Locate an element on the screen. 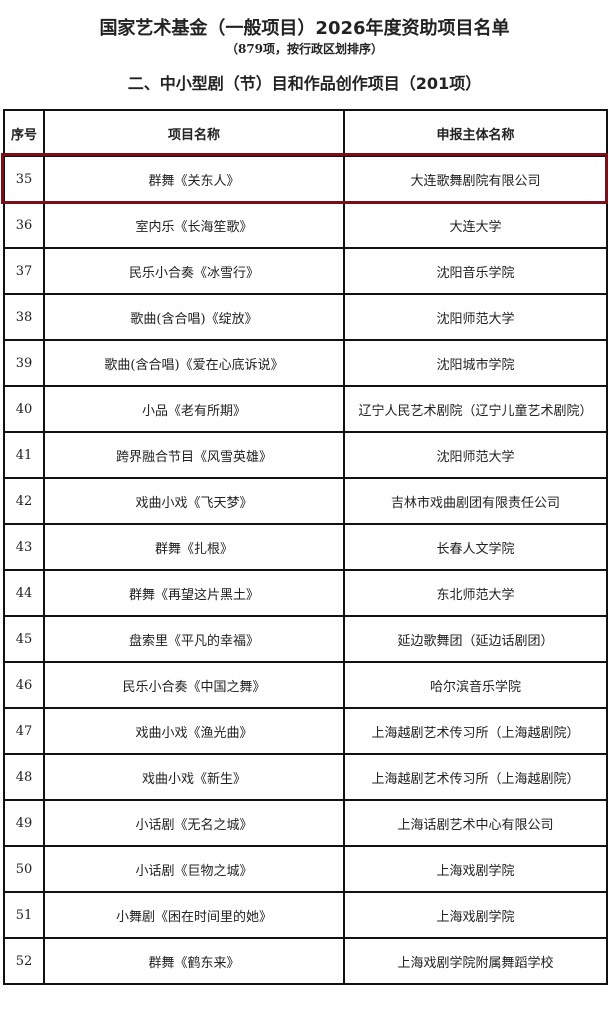 The width and height of the screenshot is (609, 1016). applicant-name: 吉林市戏曲剧团有限责任公司 is located at coordinates (475, 501).